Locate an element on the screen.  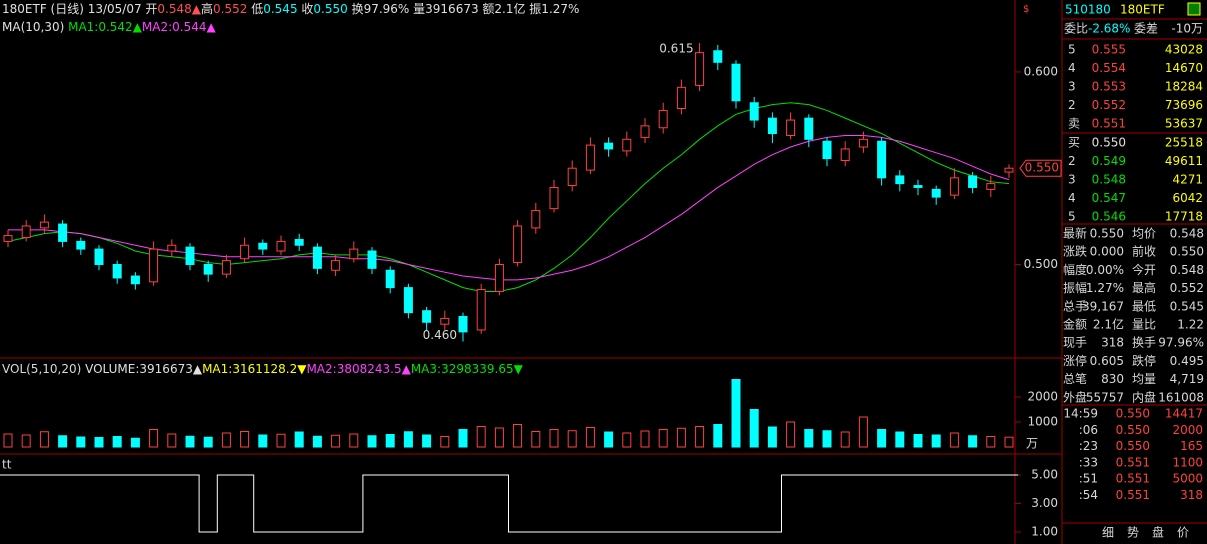
header-item: MA1:0.542▲ is located at coordinates (105, 27).